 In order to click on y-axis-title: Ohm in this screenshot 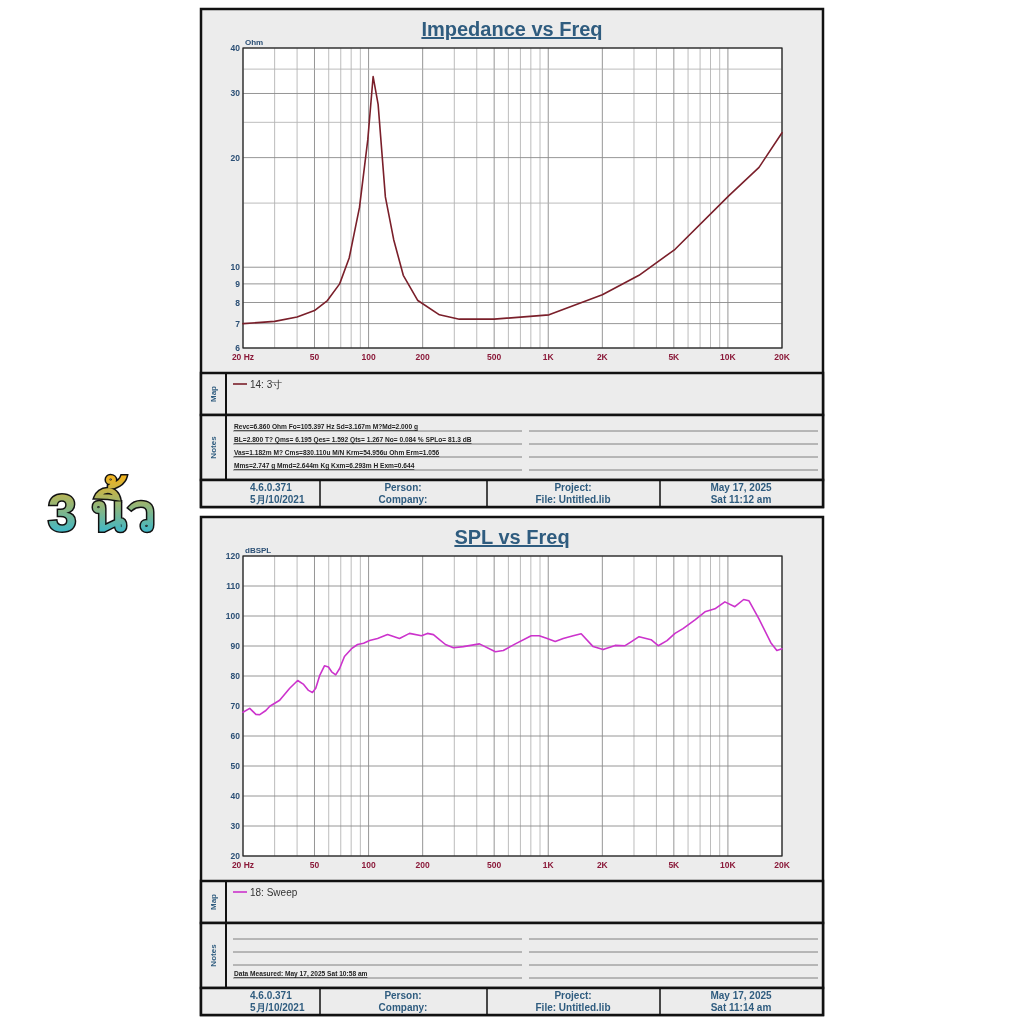, I will do `click(254, 42)`.